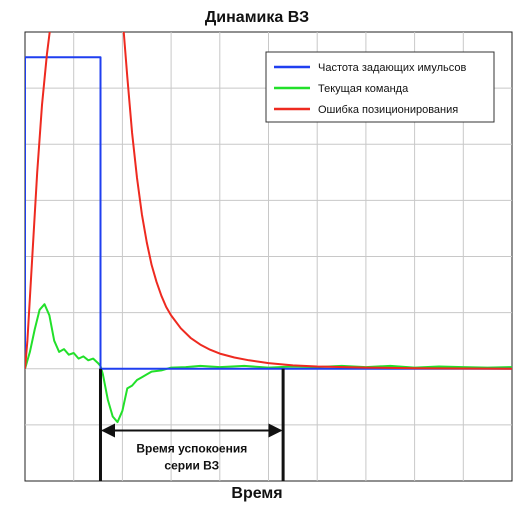  What do you see at coordinates (191, 465) in the screenshot?
I see `annotation-text-line-2: серии ВЗ` at bounding box center [191, 465].